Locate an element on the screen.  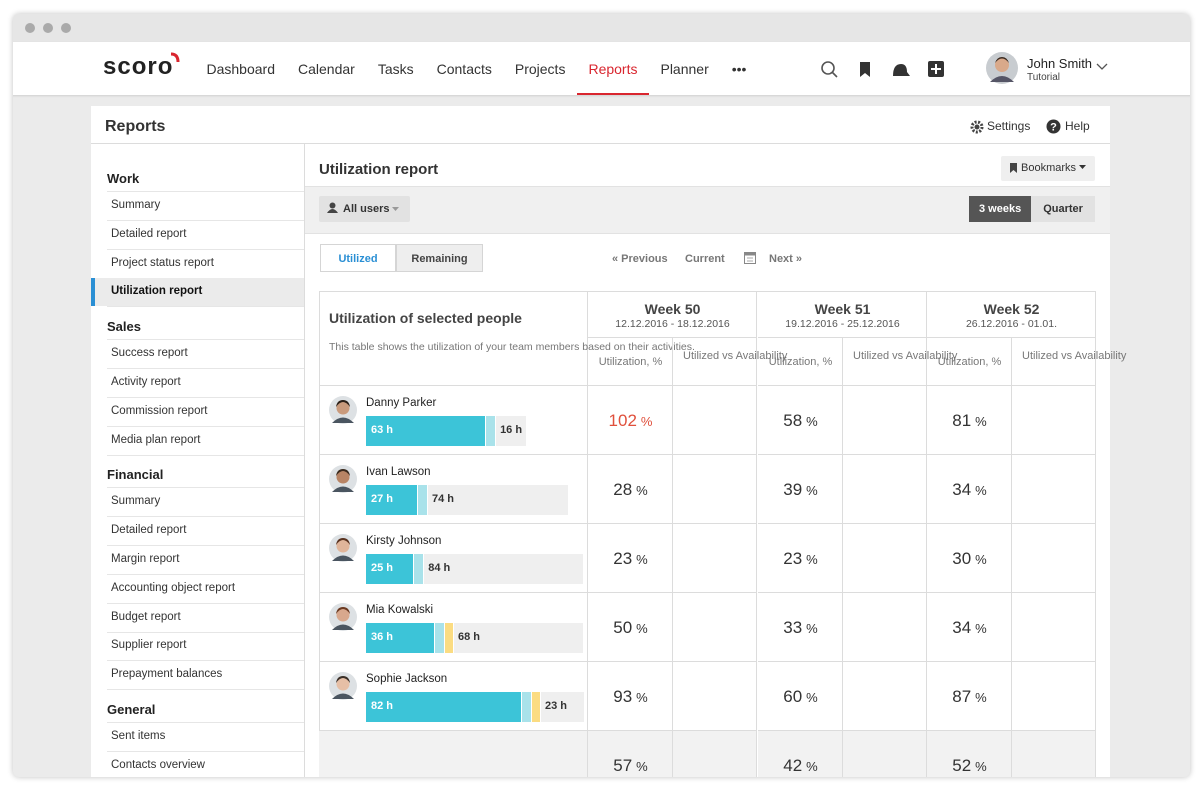
used-label: 63 h is located at coordinates (382, 430).